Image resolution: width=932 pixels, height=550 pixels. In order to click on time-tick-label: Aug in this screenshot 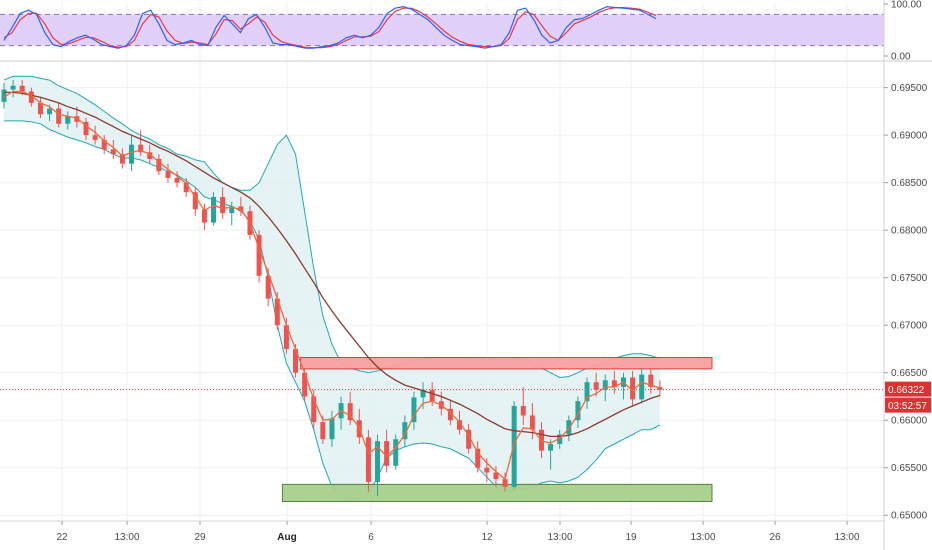, I will do `click(286, 537)`.